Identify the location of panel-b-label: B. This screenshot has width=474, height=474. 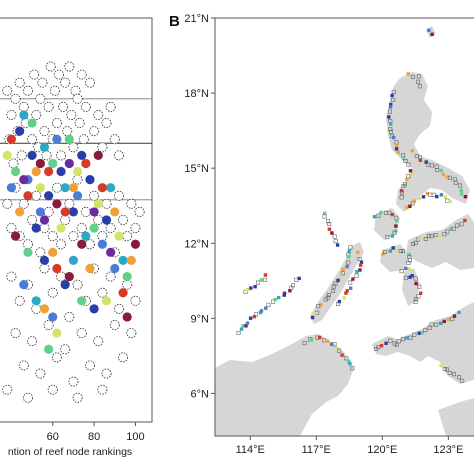
(174, 21).